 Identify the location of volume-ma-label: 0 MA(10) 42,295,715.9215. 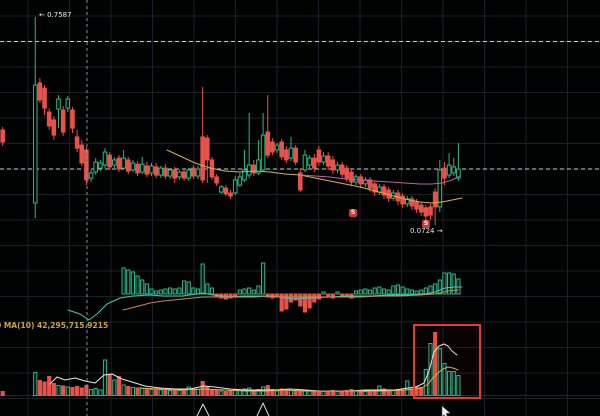
(54, 325).